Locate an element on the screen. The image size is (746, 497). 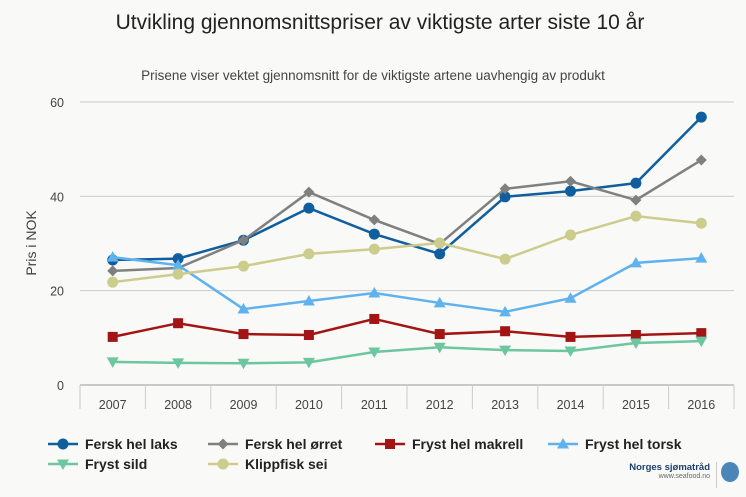
x-tick-label: 2013 is located at coordinates (505, 405).